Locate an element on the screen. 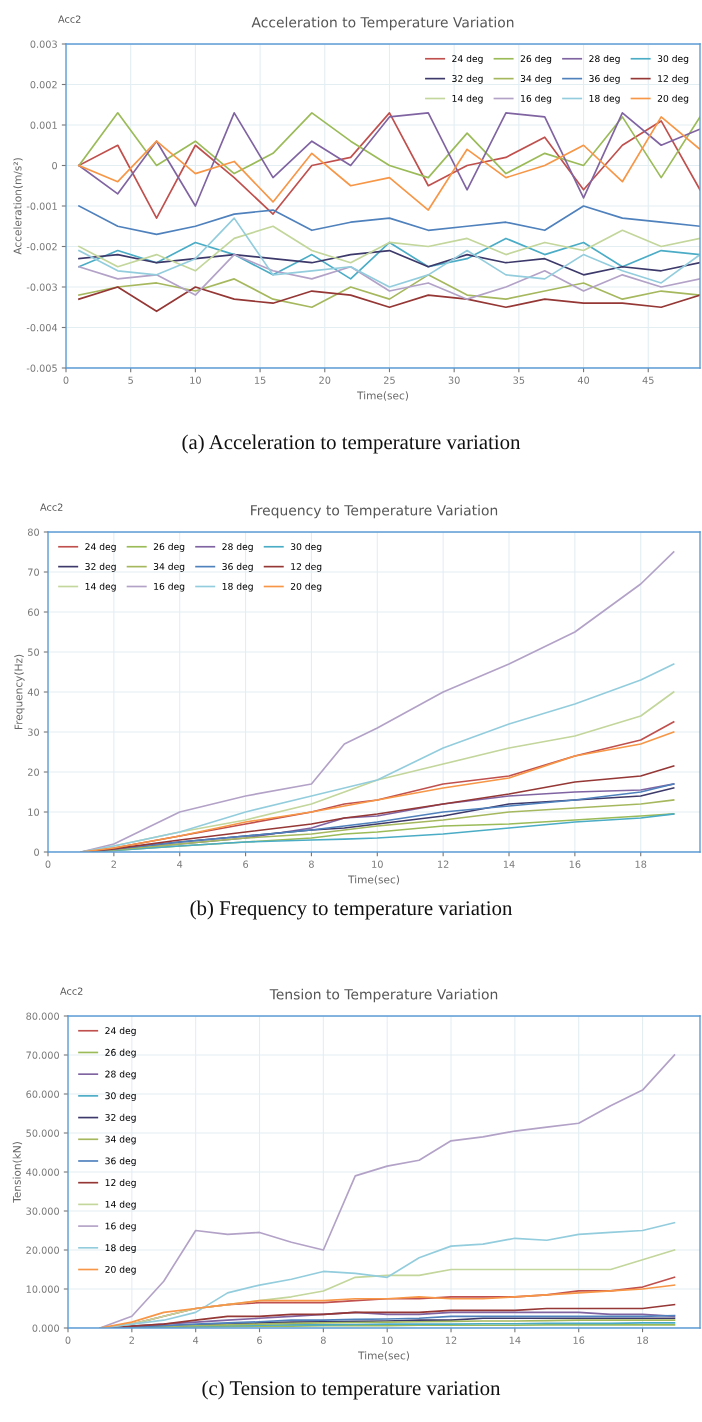 The image size is (702, 1422). text: (b) Frequency to temperature variation is located at coordinates (351, 910).